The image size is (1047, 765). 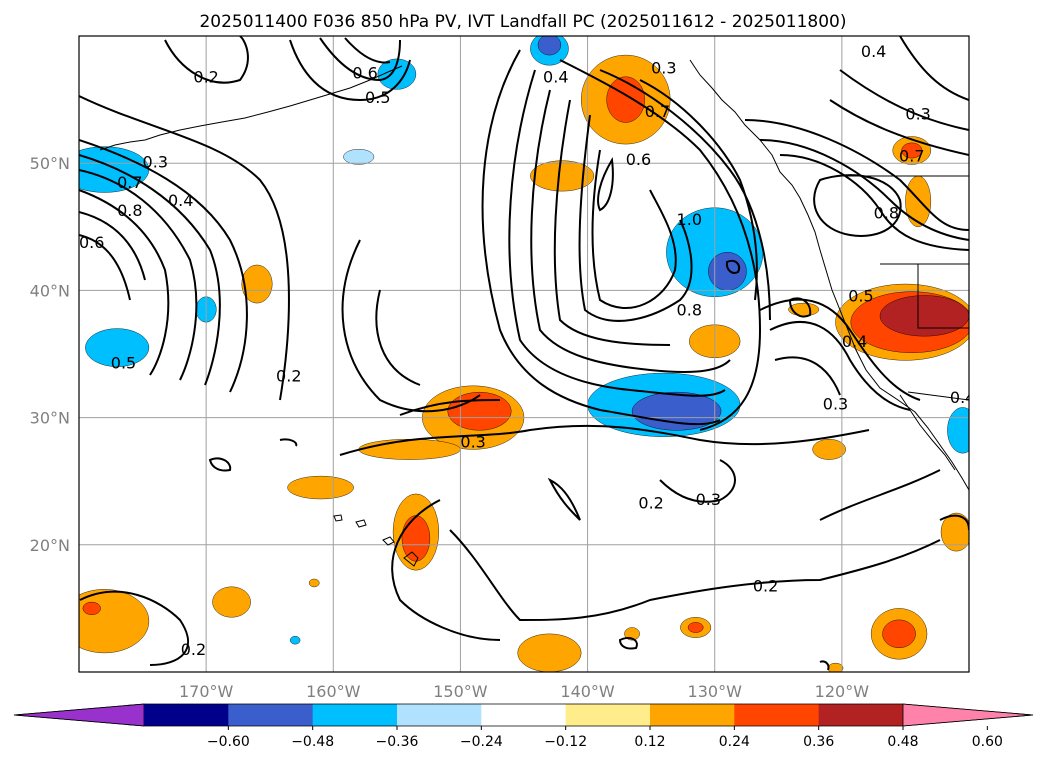 What do you see at coordinates (338, 518) in the screenshot?
I see `hawaii-island-kauai` at bounding box center [338, 518].